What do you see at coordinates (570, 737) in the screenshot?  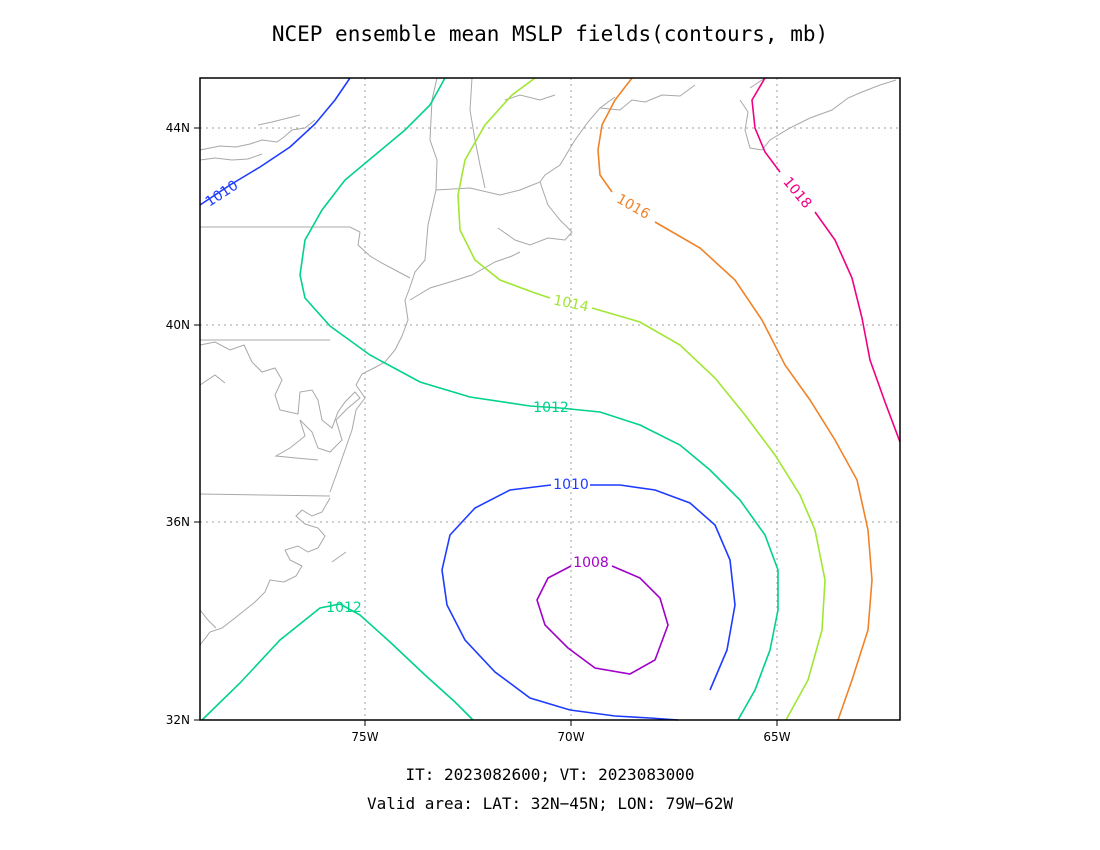 I see `lon-tick-label: 70W` at bounding box center [570, 737].